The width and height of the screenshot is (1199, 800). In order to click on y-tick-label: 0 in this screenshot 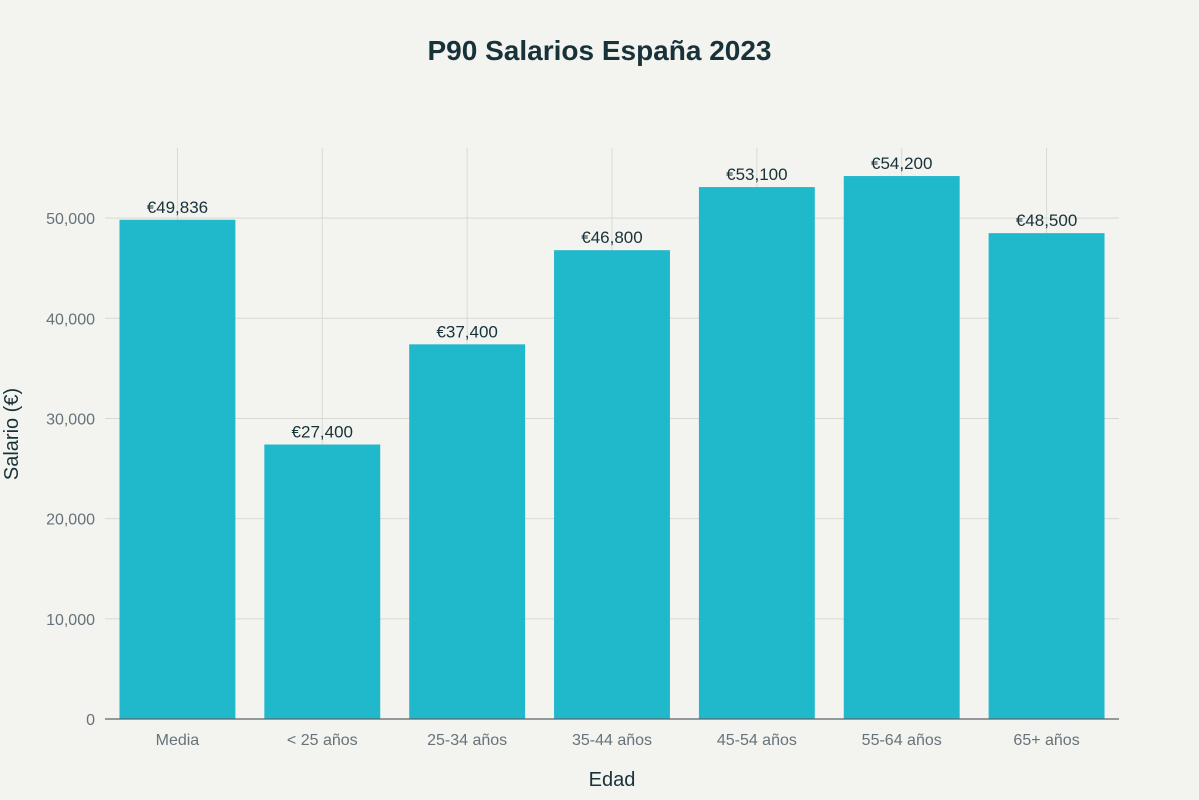, I will do `click(90, 720)`.